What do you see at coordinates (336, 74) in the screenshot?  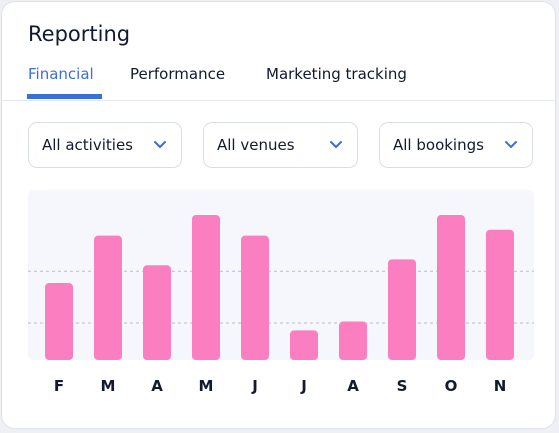 I see `tab-marketing-tracking: Marketing tracking` at bounding box center [336, 74].